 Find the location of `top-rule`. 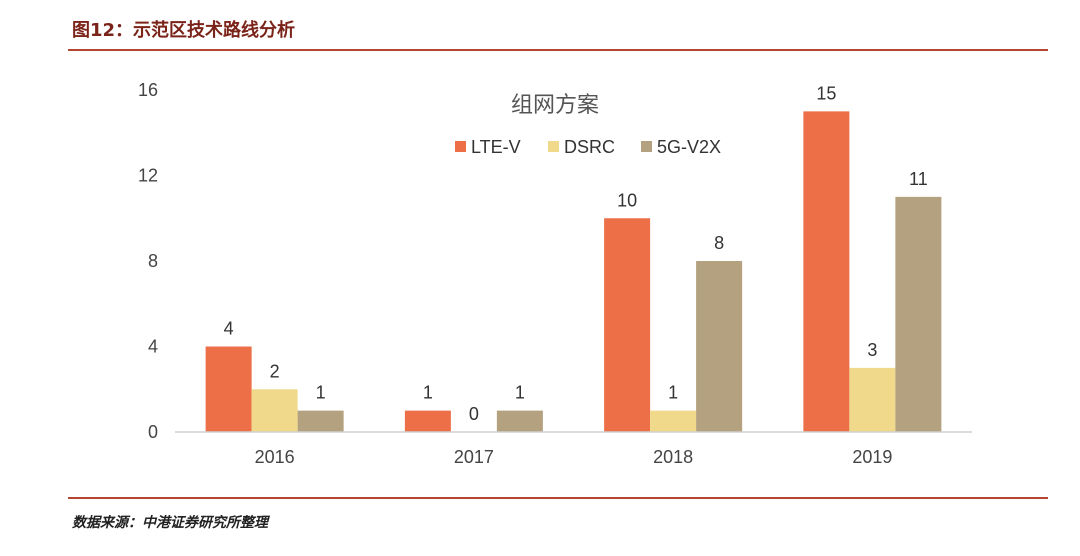

top-rule is located at coordinates (558, 50).